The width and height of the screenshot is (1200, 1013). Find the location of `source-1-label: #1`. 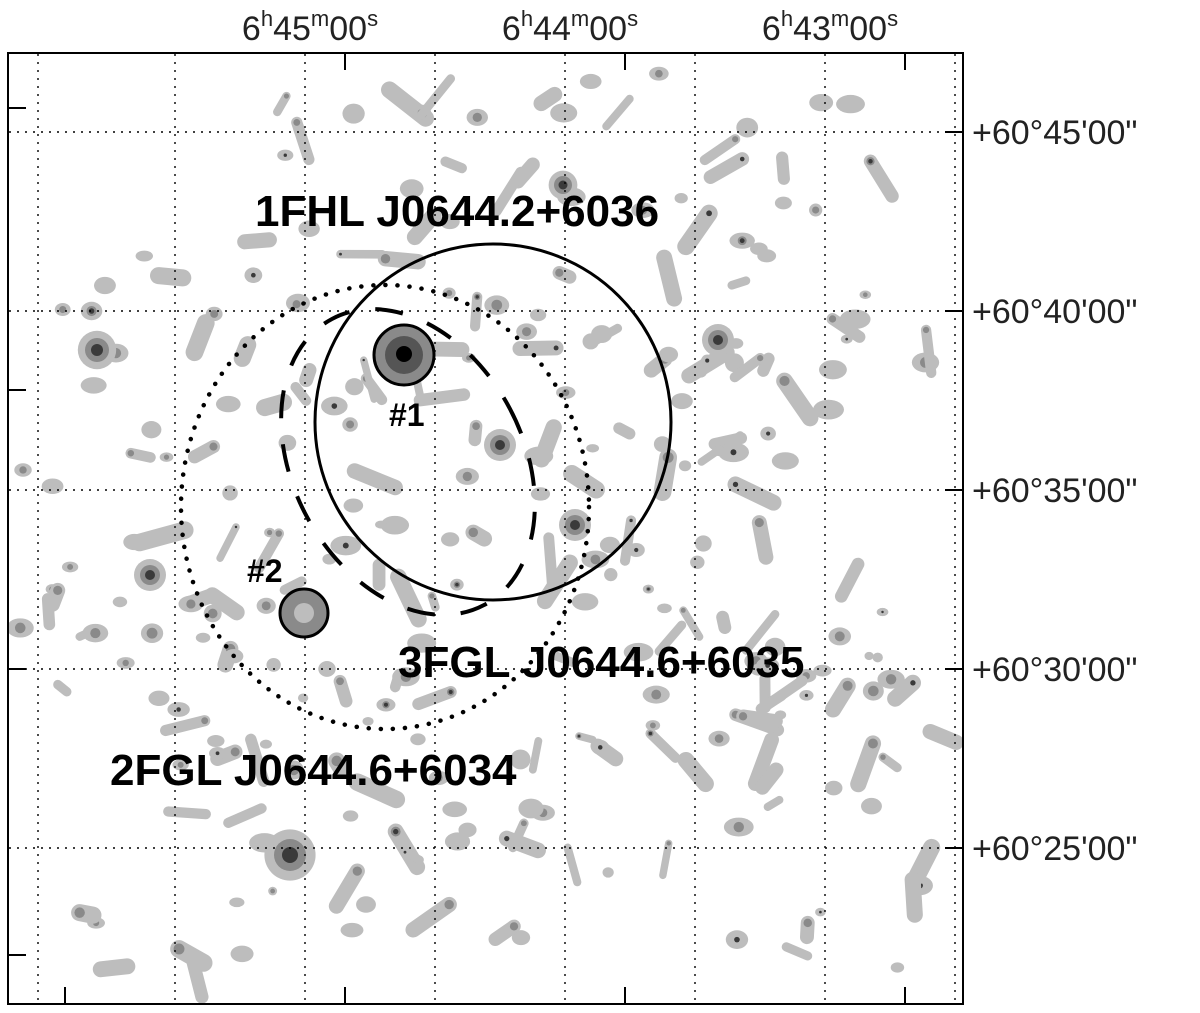

source-1-label: #1 is located at coordinates (407, 415).